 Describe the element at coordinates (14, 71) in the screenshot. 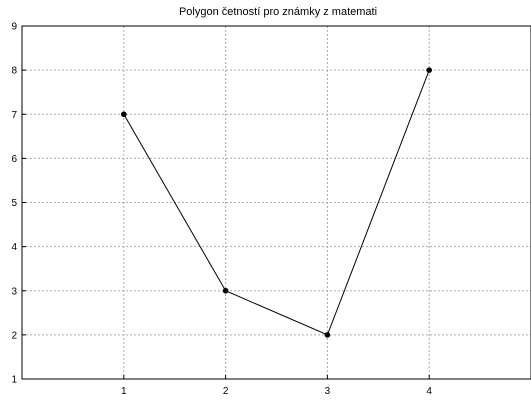

I see `y-tick-label: 8` at that location.